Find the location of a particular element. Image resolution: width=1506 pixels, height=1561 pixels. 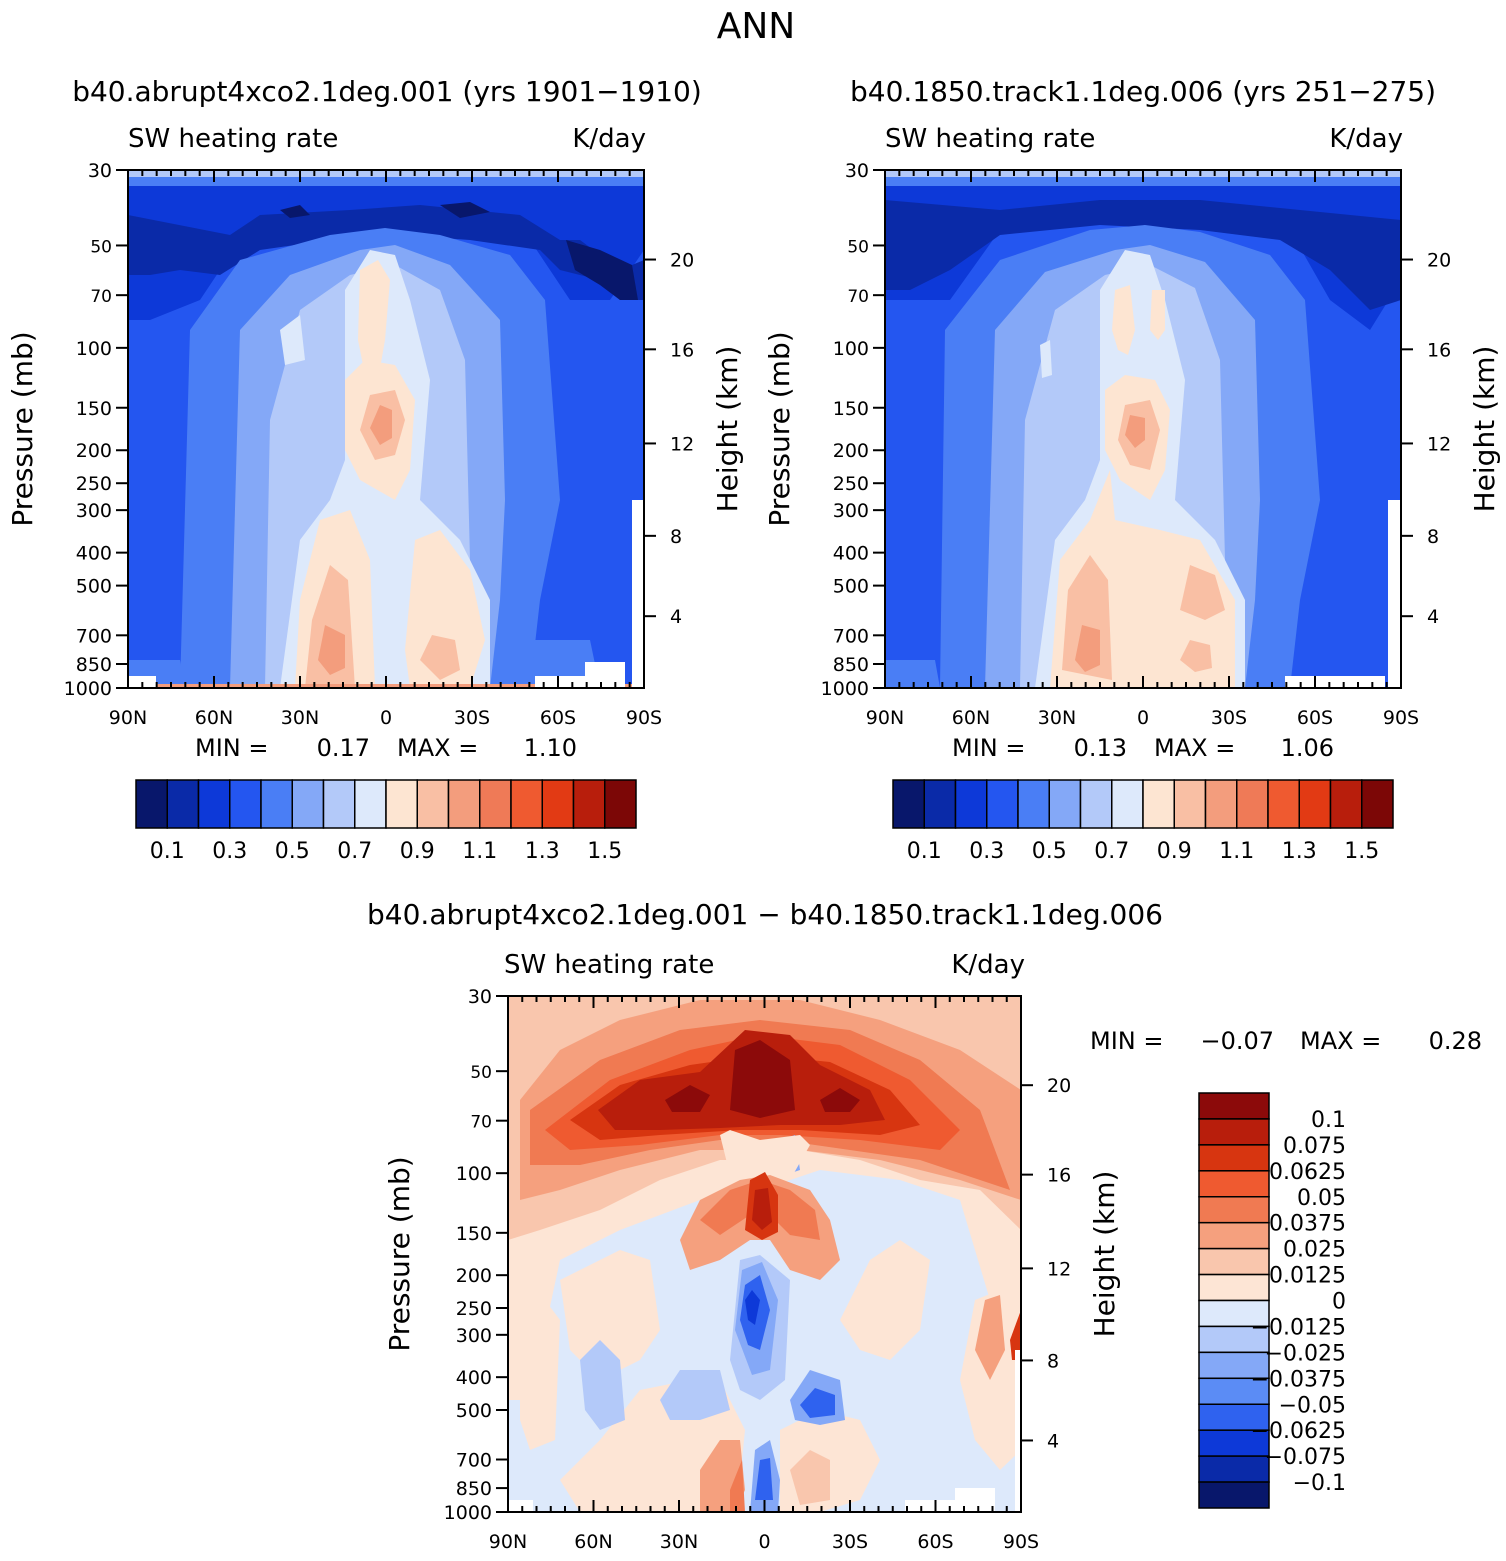

panel-1-contours is located at coordinates (386, 429).